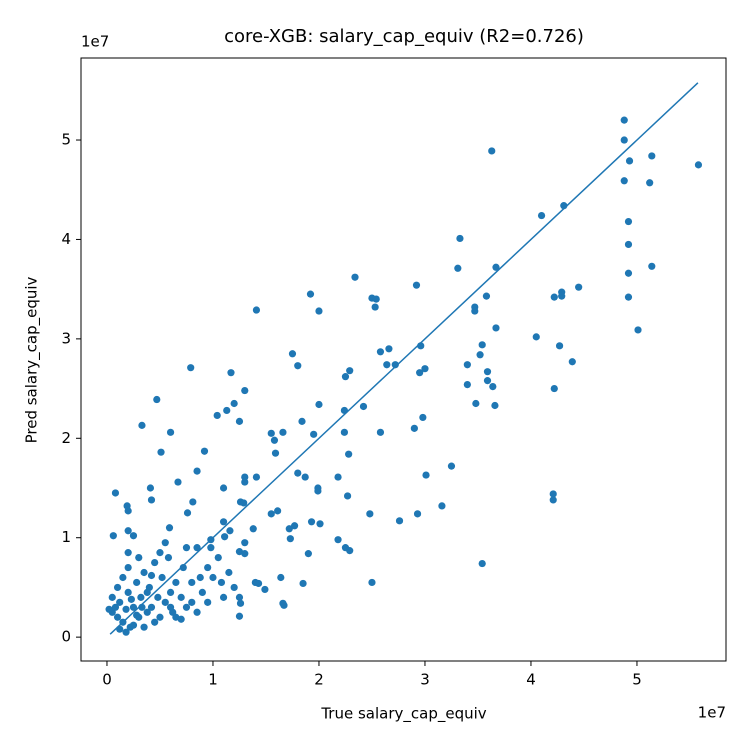 The image size is (750, 750). Describe the element at coordinates (531, 680) in the screenshot. I see `x-tick-label: 4` at that location.